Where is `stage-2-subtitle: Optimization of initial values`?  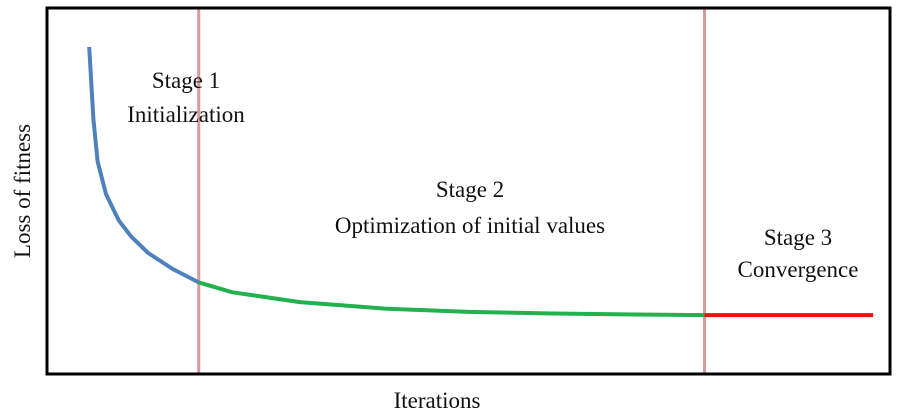
stage-2-subtitle: Optimization of initial values is located at coordinates (470, 225).